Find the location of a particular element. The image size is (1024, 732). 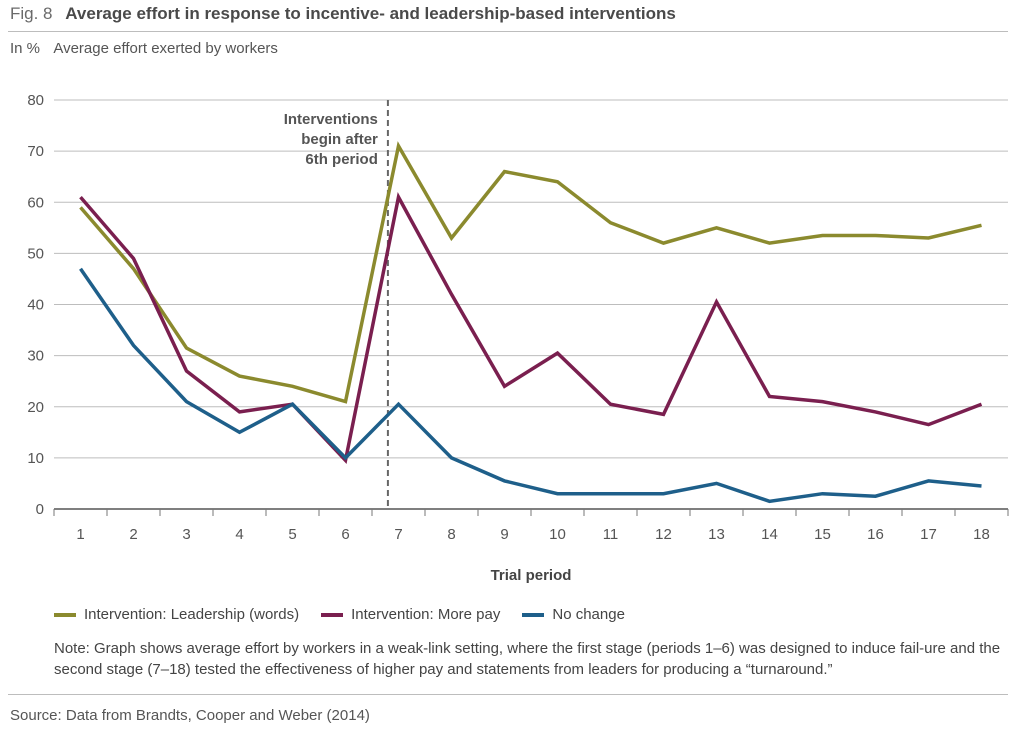

x-tick-label: 5 is located at coordinates (292, 534).